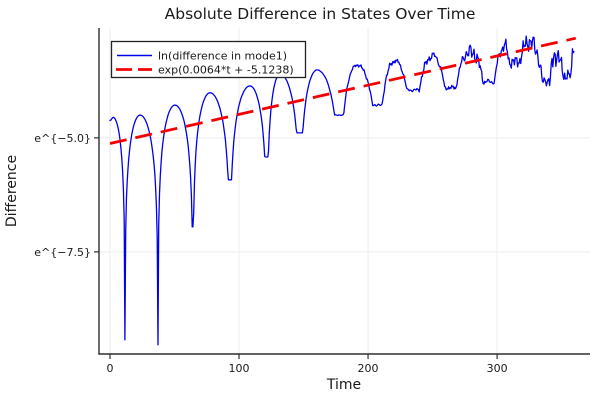  Describe the element at coordinates (226, 70) in the screenshot. I see `legend-label-fit: exp(0.0064*t + -5.1238)` at that location.